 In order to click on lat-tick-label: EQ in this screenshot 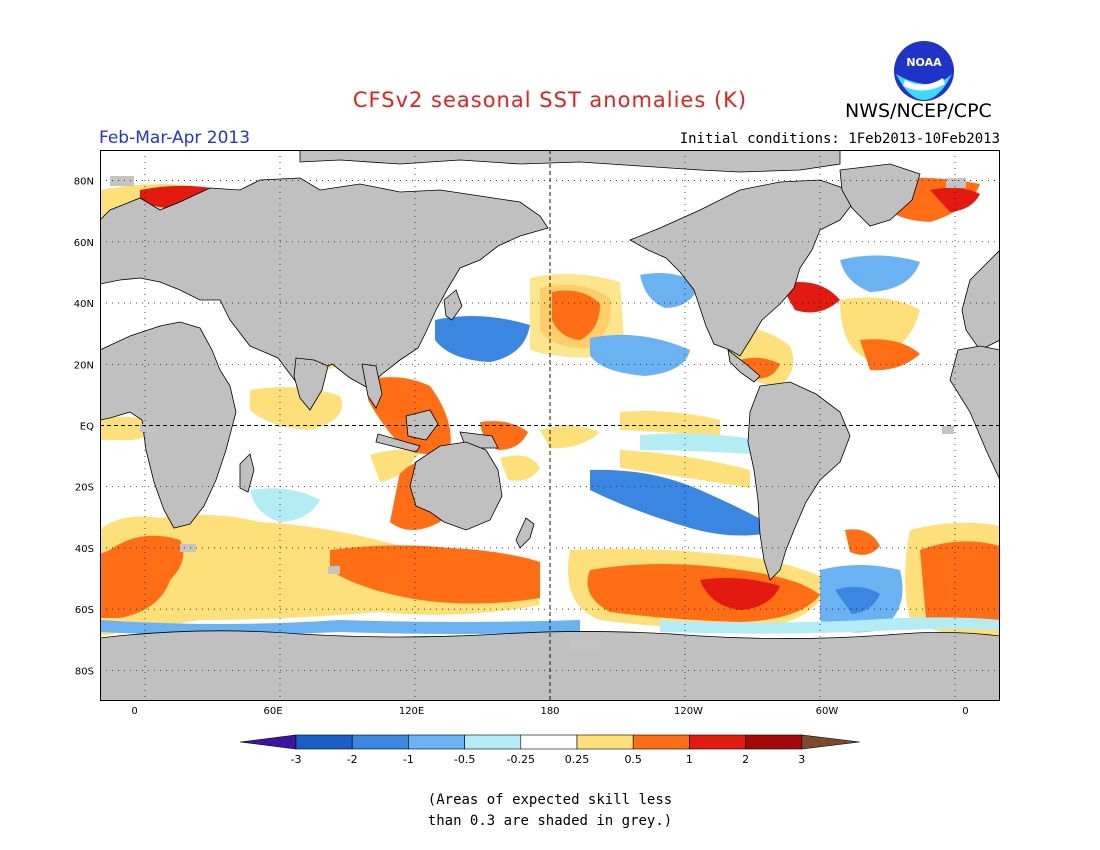, I will do `click(87, 427)`.